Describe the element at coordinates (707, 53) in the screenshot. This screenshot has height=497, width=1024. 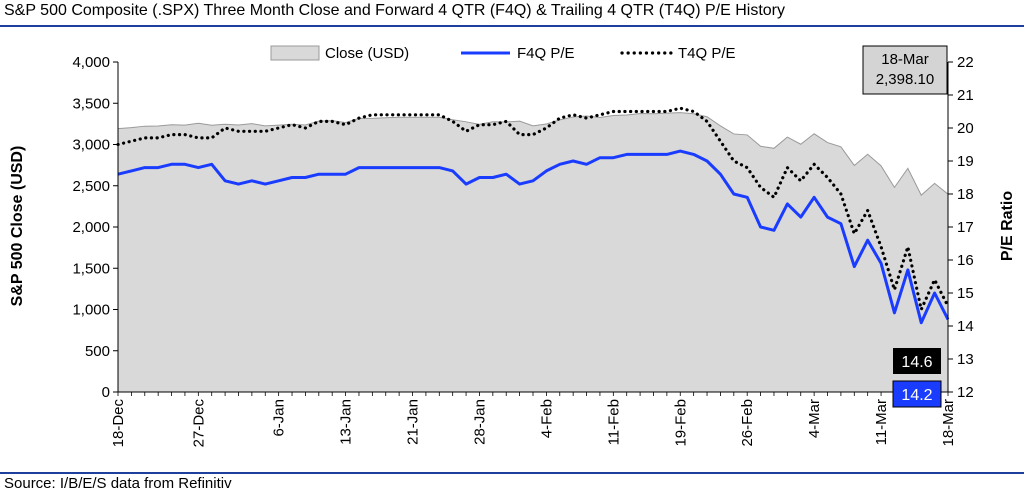
I see `legend-label-t4q: T4Q P/E` at that location.